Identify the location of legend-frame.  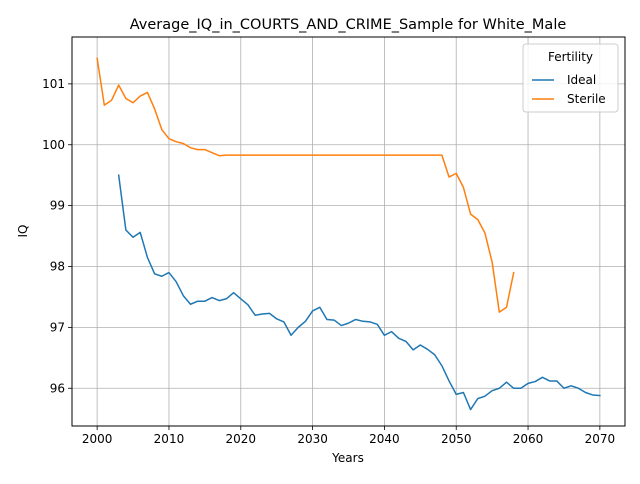
(570, 78).